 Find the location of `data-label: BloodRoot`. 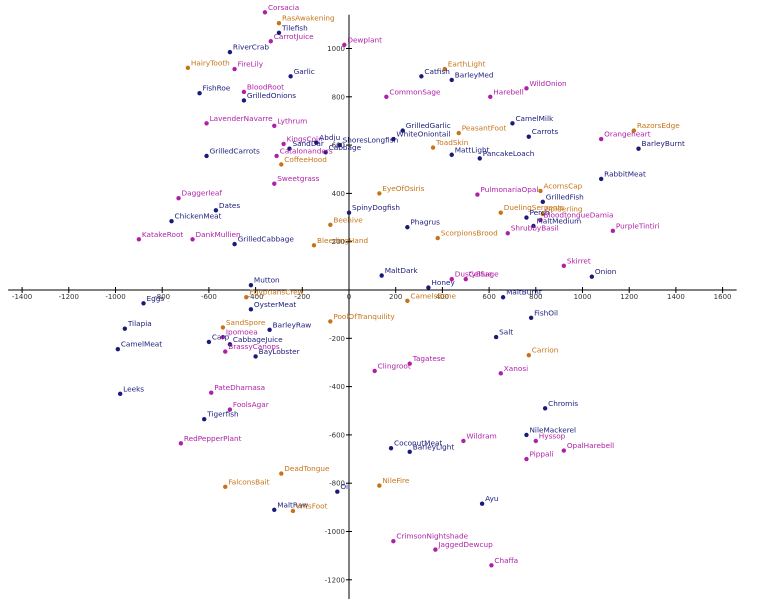

data-label: BloodRoot is located at coordinates (265, 86).